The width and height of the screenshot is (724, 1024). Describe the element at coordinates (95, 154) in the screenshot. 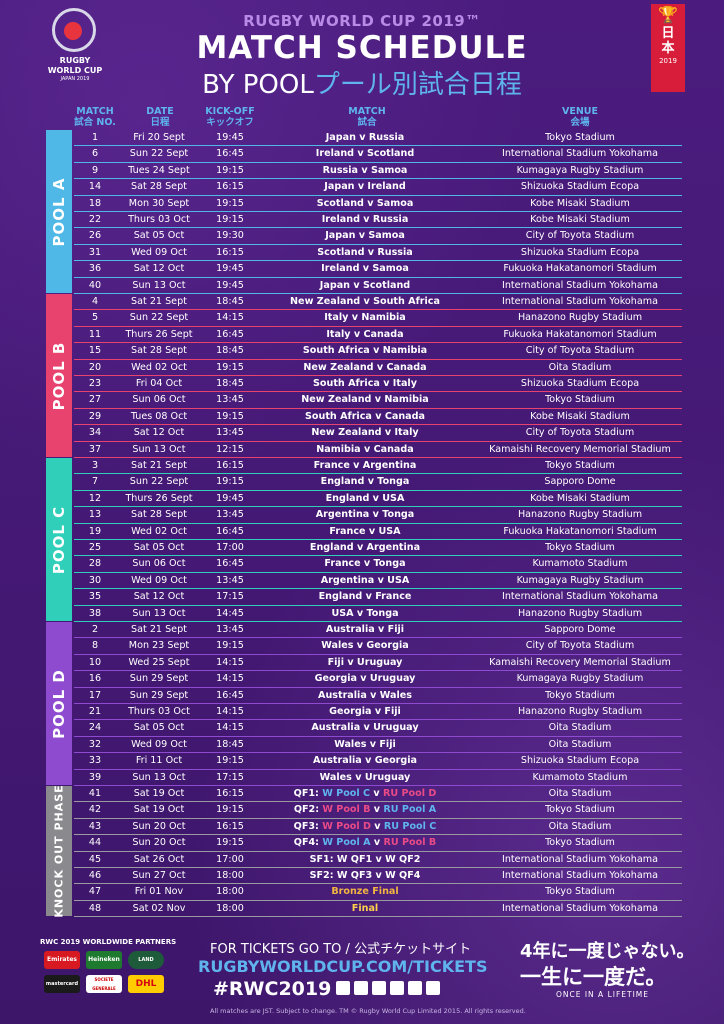

I see `match-number: 6` at that location.